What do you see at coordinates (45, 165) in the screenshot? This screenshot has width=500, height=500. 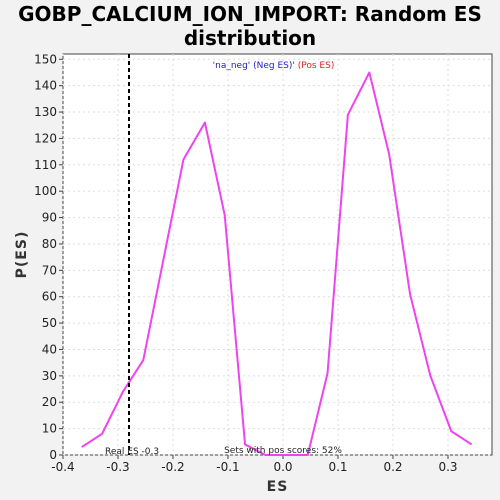 I see `y-tick-label: 110` at bounding box center [45, 165].